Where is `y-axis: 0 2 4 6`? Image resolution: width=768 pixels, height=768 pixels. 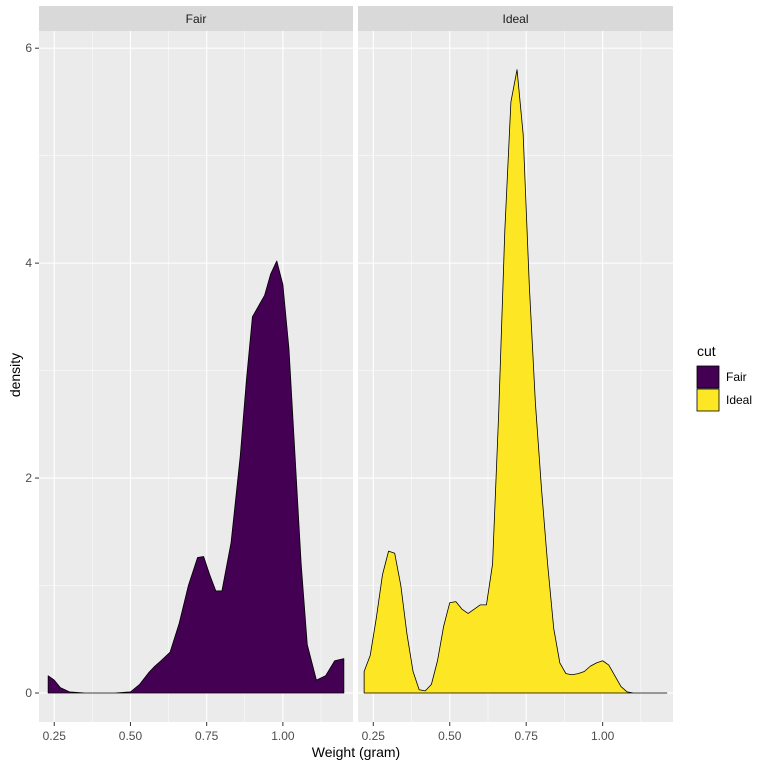
y-axis: 0 2 4 6 is located at coordinates (32, 370).